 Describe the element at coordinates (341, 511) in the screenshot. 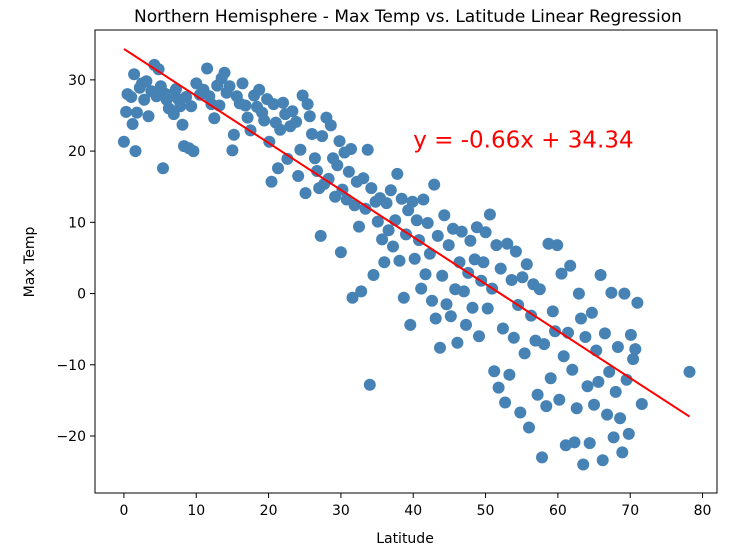

I see `x-tick-label: 30` at that location.